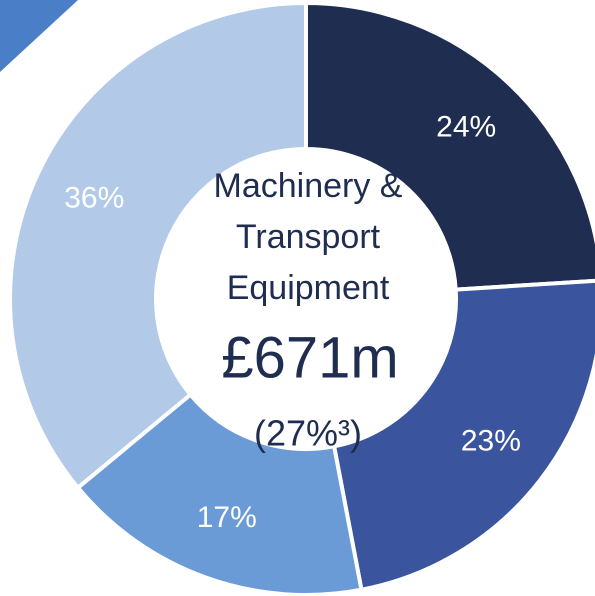  I want to click on slice-label: 17%, so click(227, 517).